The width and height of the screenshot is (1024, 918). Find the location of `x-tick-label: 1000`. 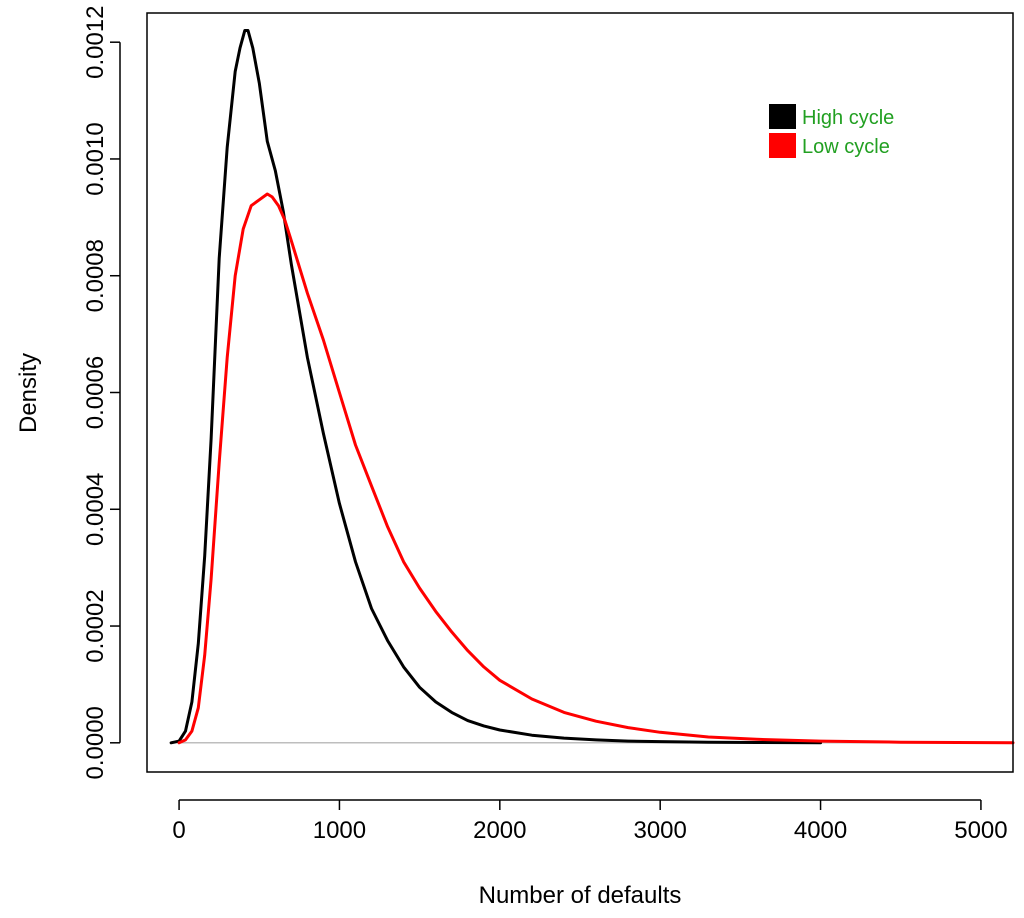

x-tick-label: 1000 is located at coordinates (339, 830).